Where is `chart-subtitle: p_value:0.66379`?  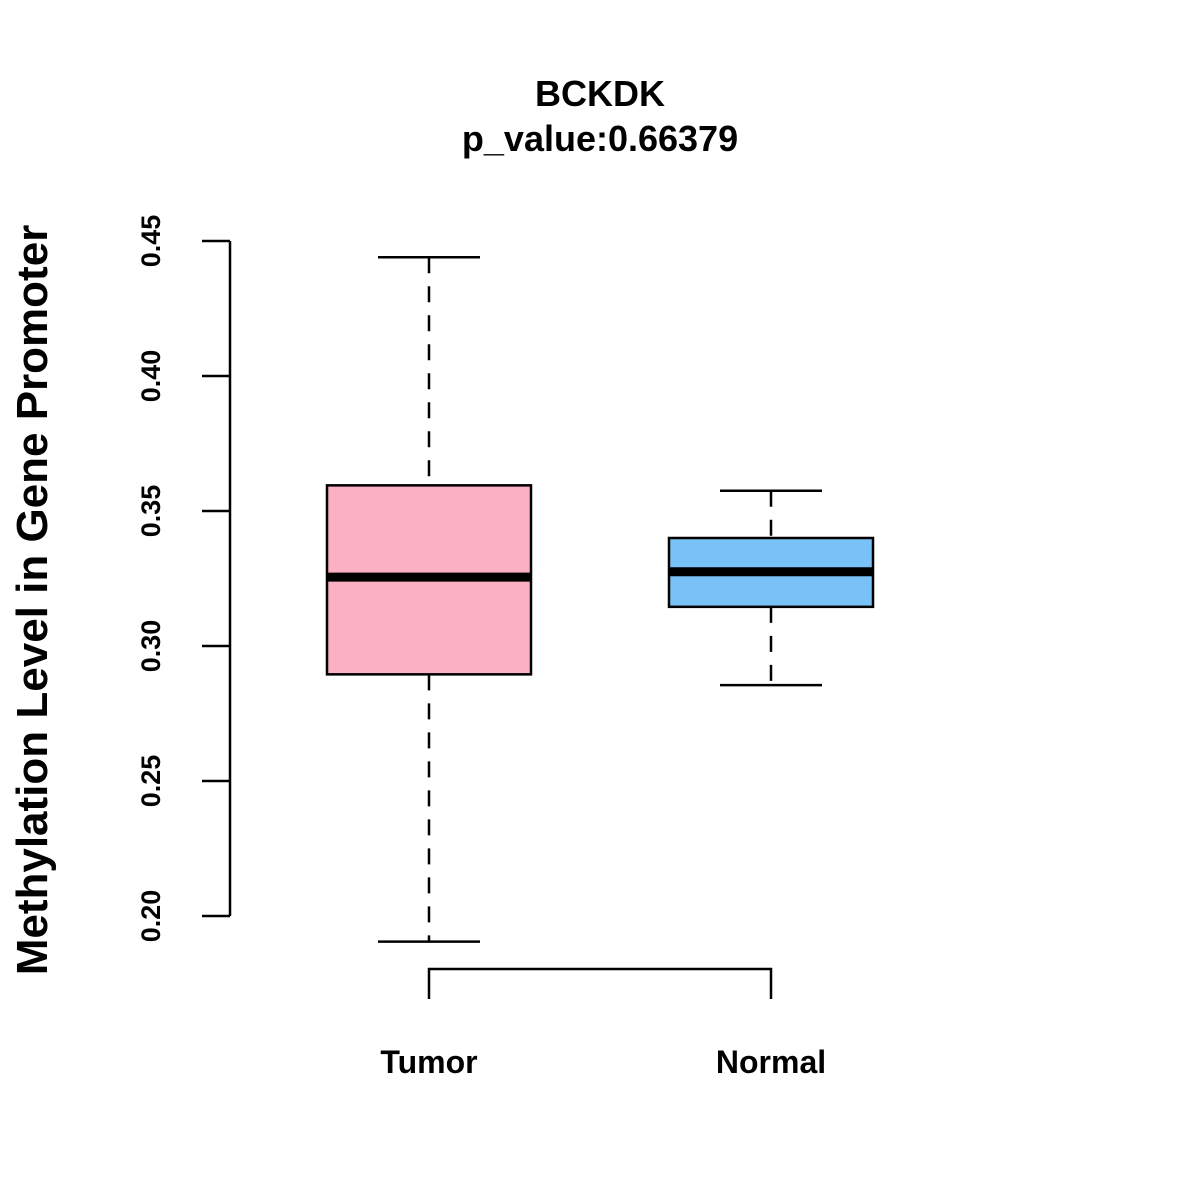 chart-subtitle: p_value:0.66379 is located at coordinates (600, 138).